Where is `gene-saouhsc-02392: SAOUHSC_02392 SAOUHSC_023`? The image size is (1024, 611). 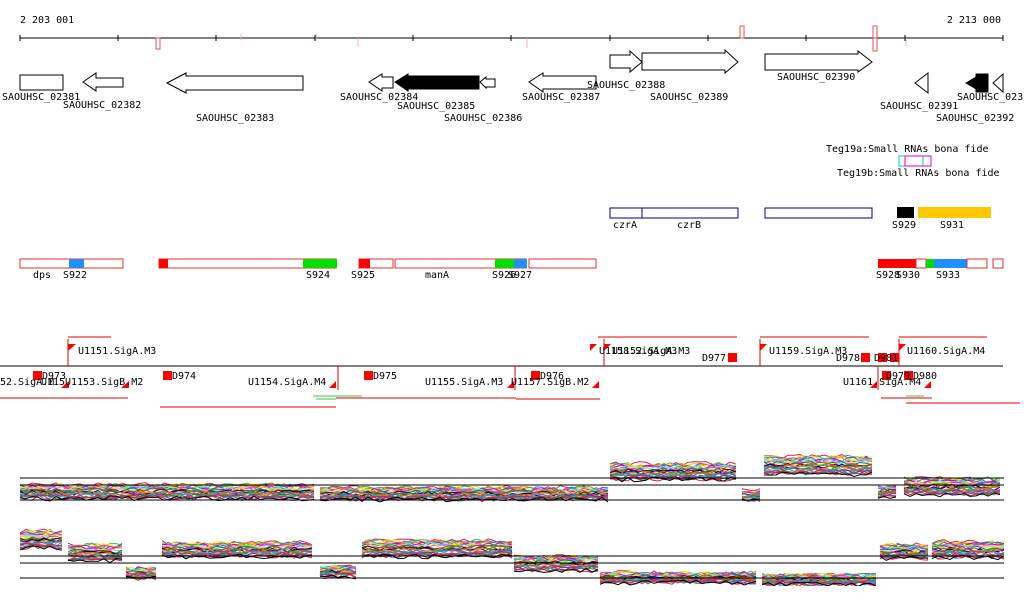
gene-saouhsc-02392: SAOUHSC_02392 SAOUHSC_023 is located at coordinates (979, 98).